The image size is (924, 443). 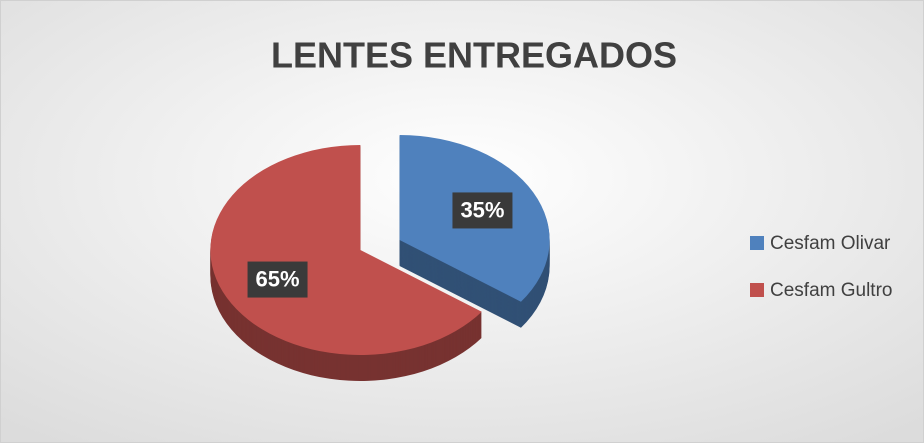 I want to click on data-label: 35%, so click(x=482, y=209).